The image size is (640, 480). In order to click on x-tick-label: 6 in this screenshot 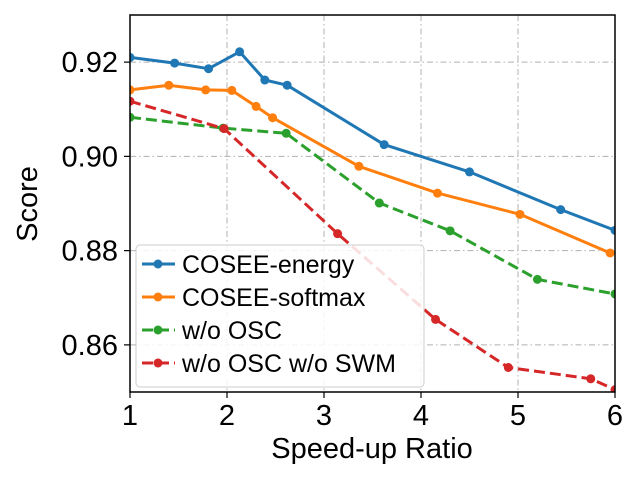, I will do `click(615, 416)`.